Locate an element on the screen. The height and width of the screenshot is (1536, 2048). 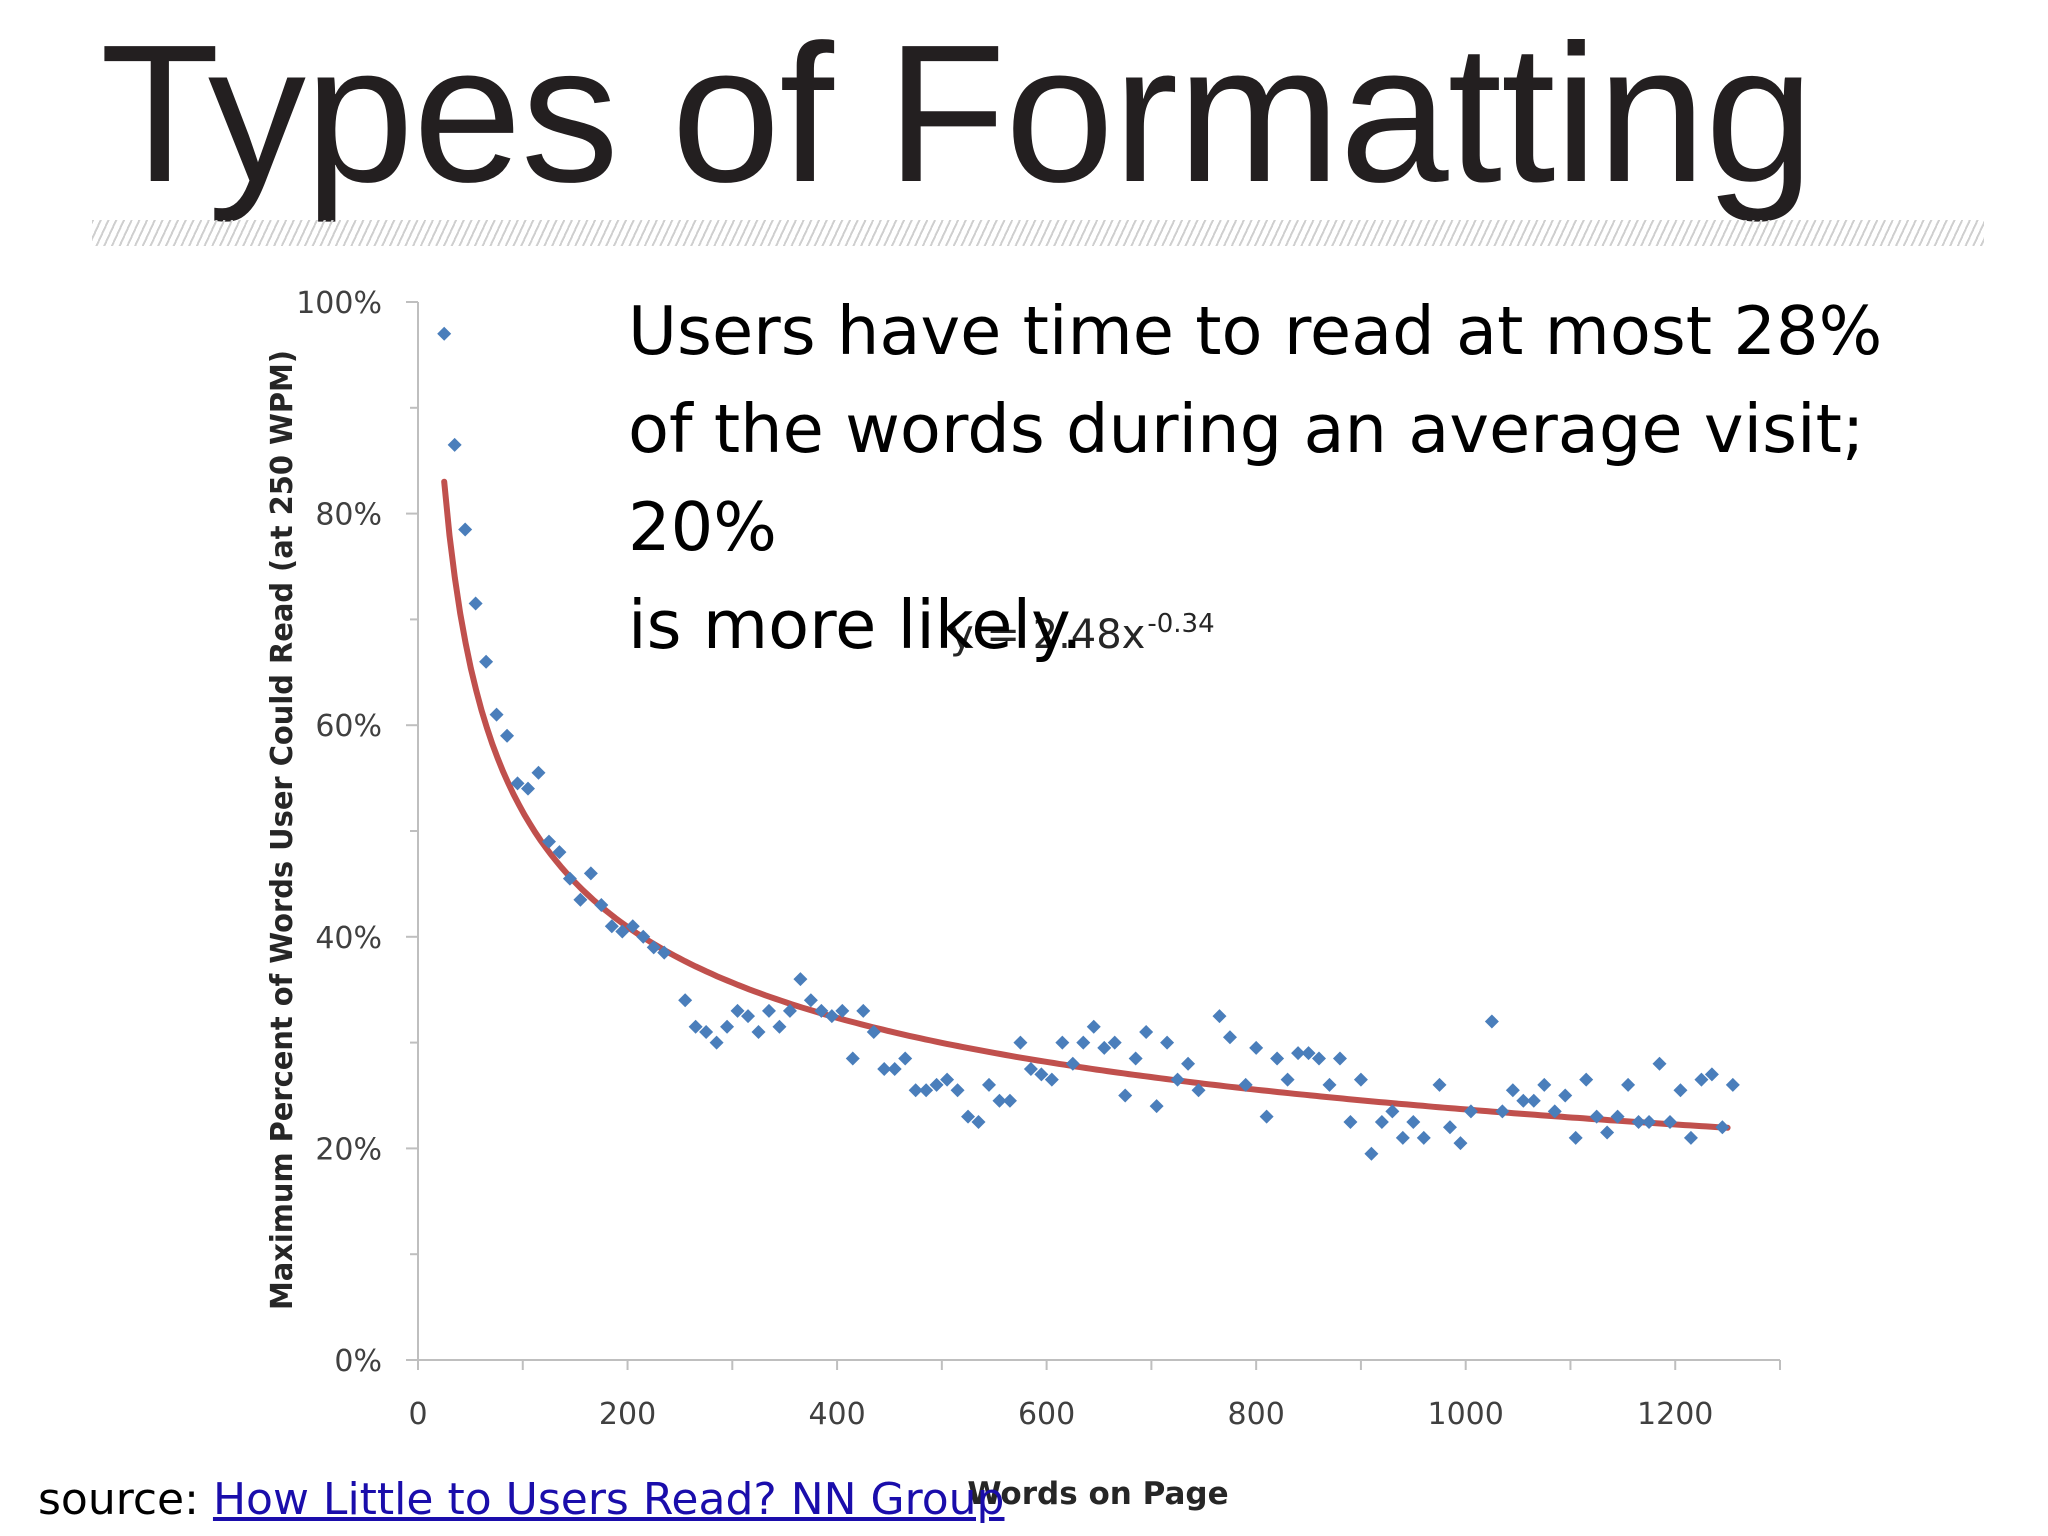
source-link: How Little to Users Read? NN Group is located at coordinates (608, 1499).